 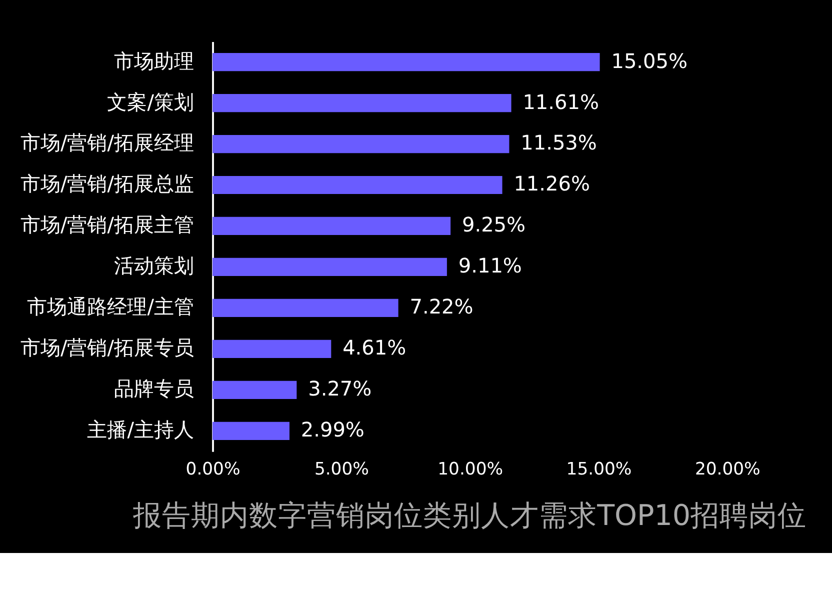 What do you see at coordinates (442, 306) in the screenshot?
I see `text: 7.22%` at bounding box center [442, 306].